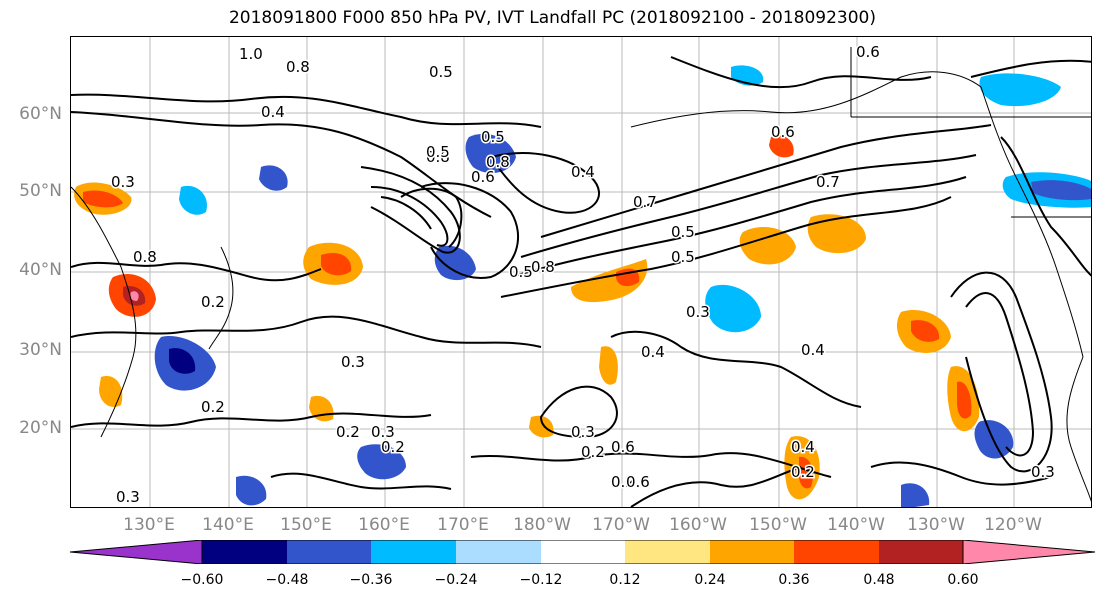 The image size is (1105, 601). I want to click on lon-label: 150°W, so click(778, 525).